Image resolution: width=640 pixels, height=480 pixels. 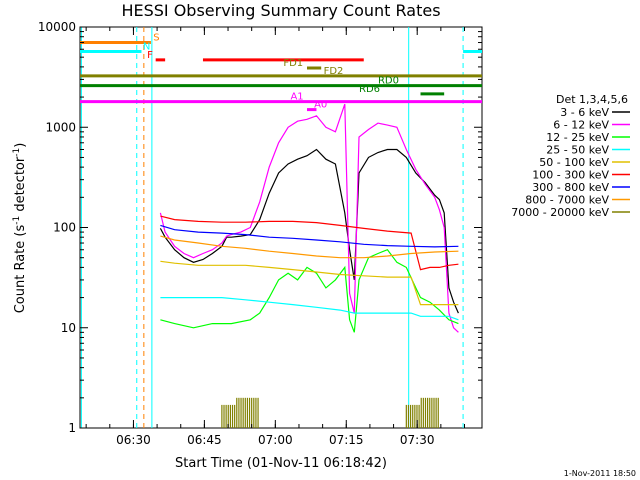 I want to click on flag-label-s: S, so click(x=156, y=38).